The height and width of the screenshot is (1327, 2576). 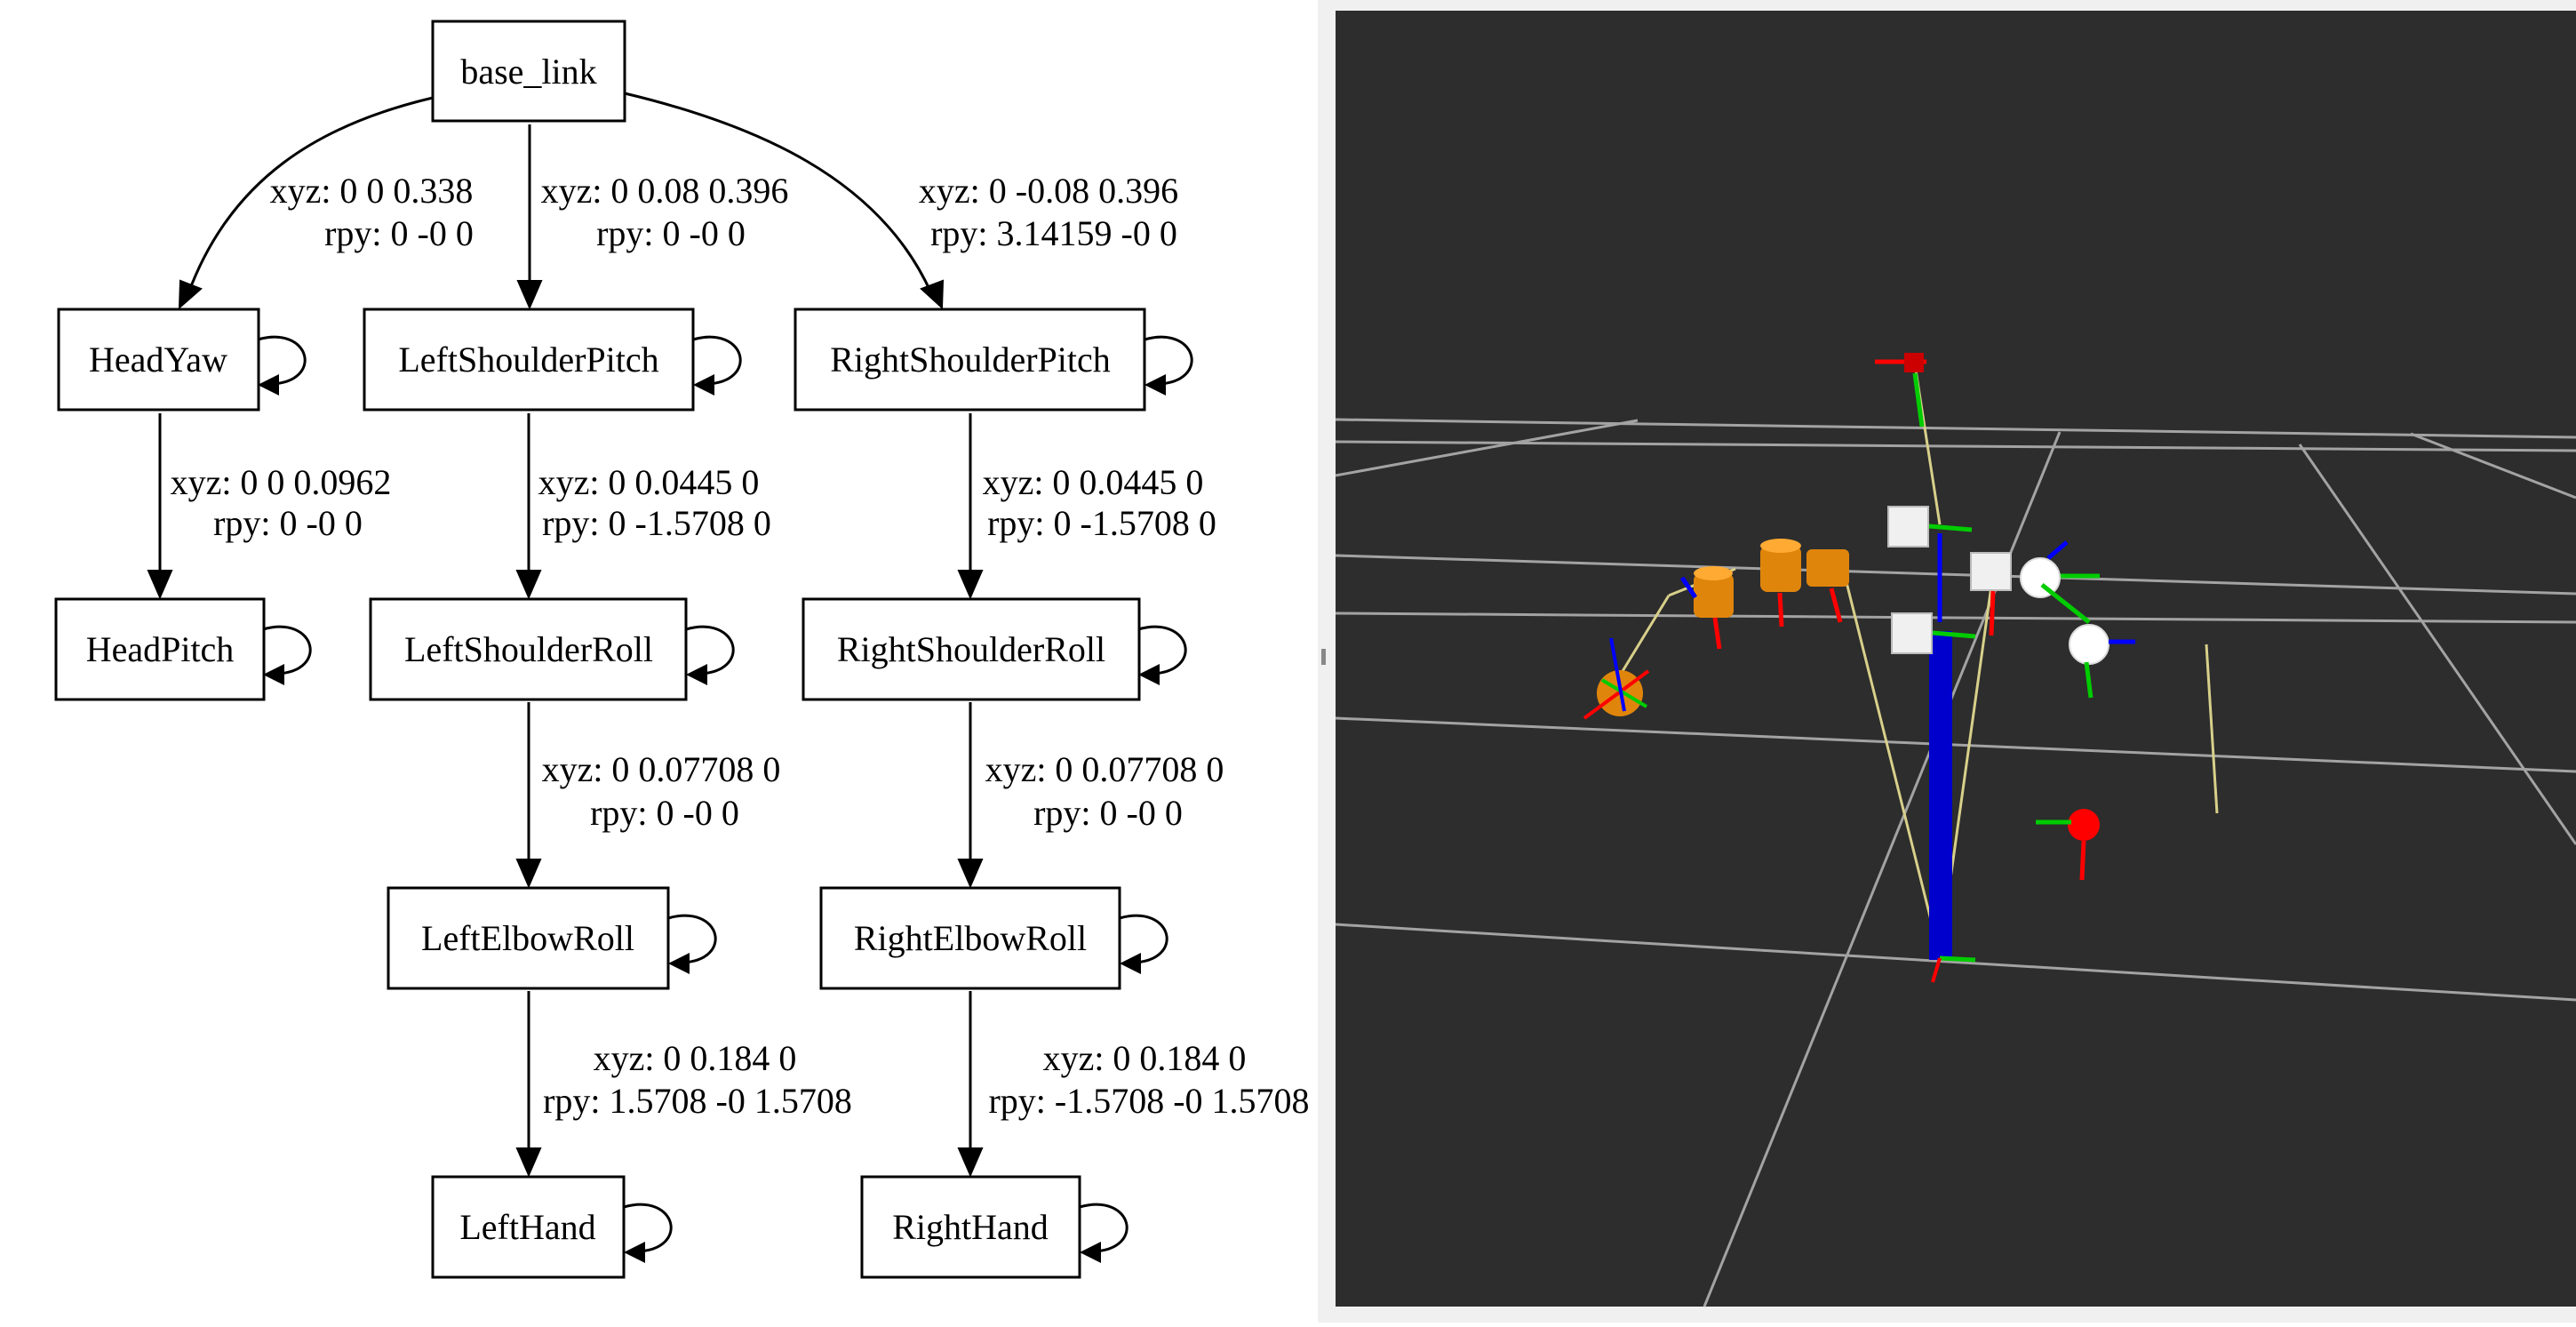 I want to click on edge-base-rightshoulderpitch, so click(x=778, y=193).